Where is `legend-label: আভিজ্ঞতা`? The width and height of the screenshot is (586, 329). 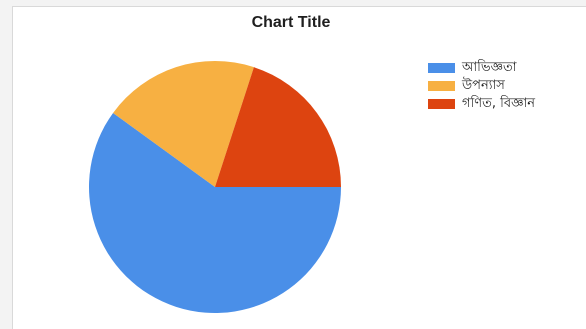
legend-label: আভিজ্ঞতা is located at coordinates (489, 67).